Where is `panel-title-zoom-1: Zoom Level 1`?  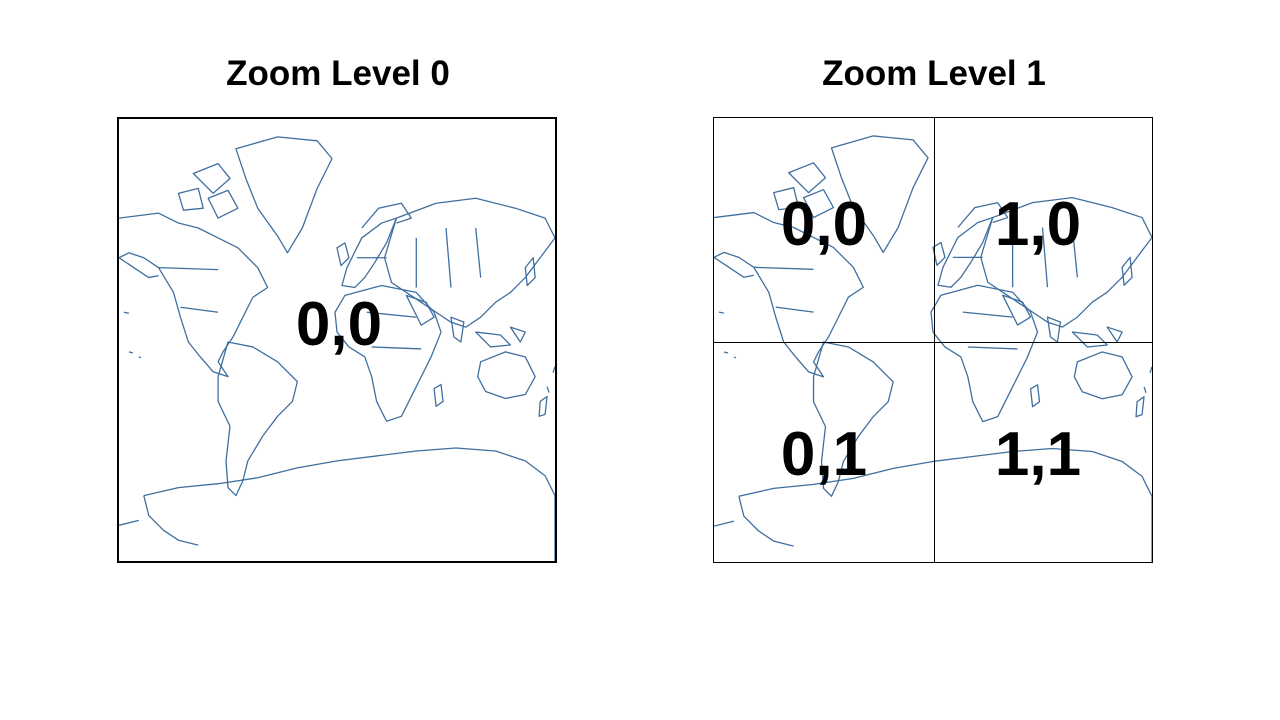 panel-title-zoom-1: Zoom Level 1 is located at coordinates (934, 73).